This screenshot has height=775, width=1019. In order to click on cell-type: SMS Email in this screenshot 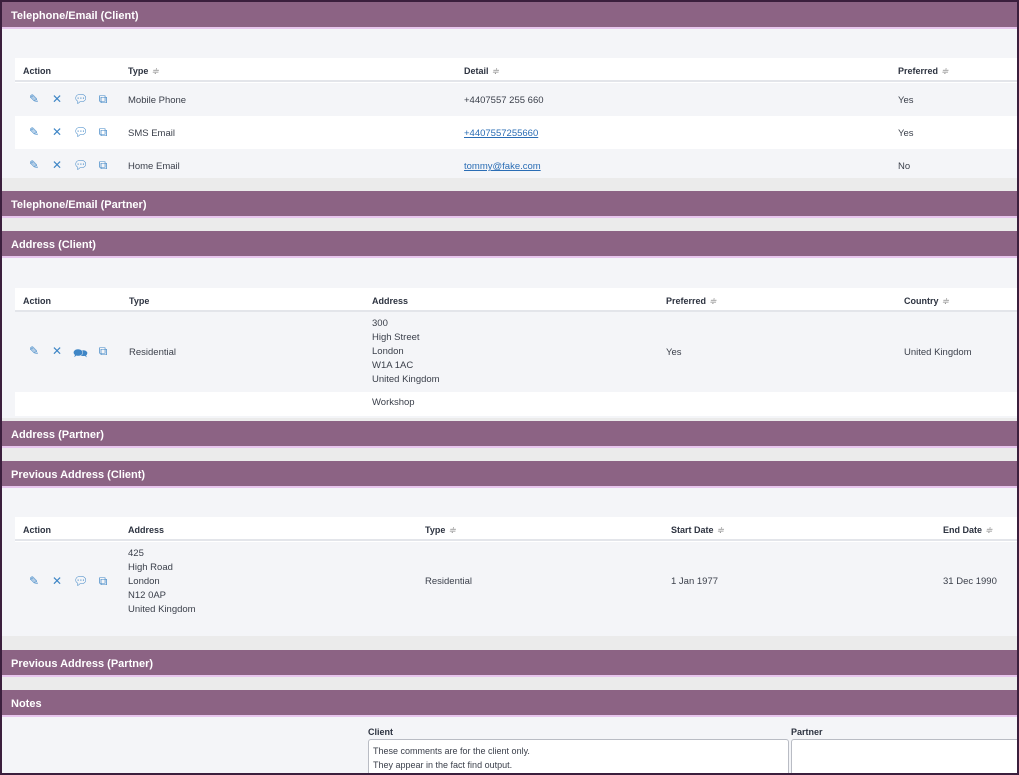, I will do `click(151, 133)`.